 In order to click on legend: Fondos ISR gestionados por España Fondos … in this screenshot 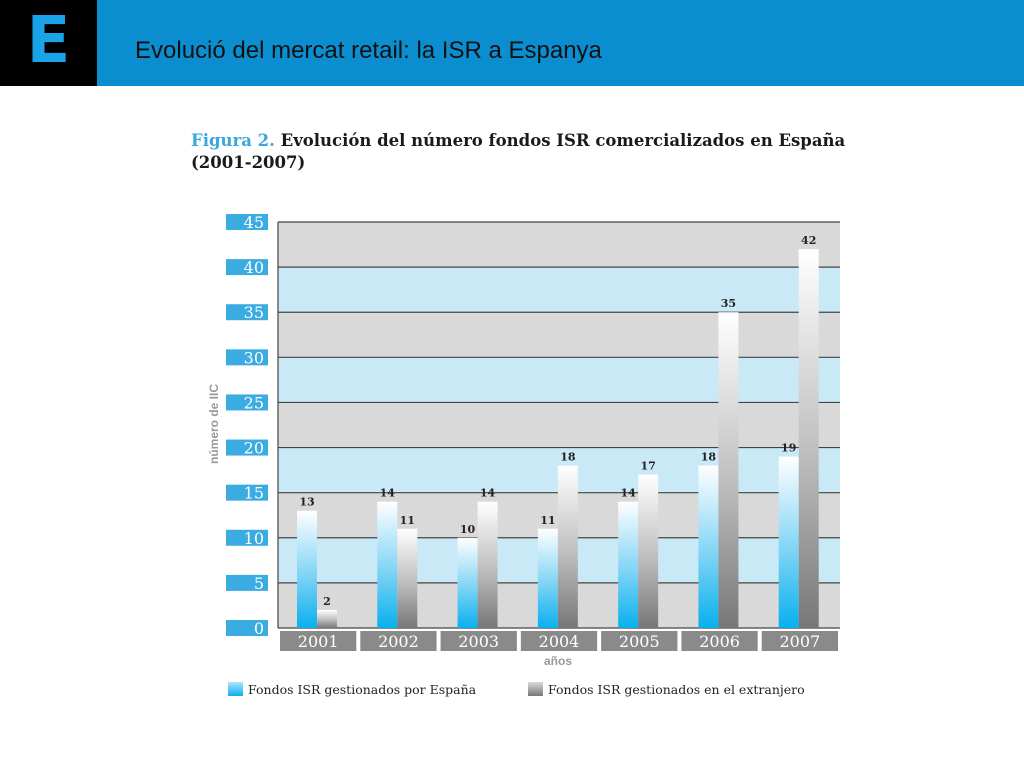, I will do `click(516, 689)`.